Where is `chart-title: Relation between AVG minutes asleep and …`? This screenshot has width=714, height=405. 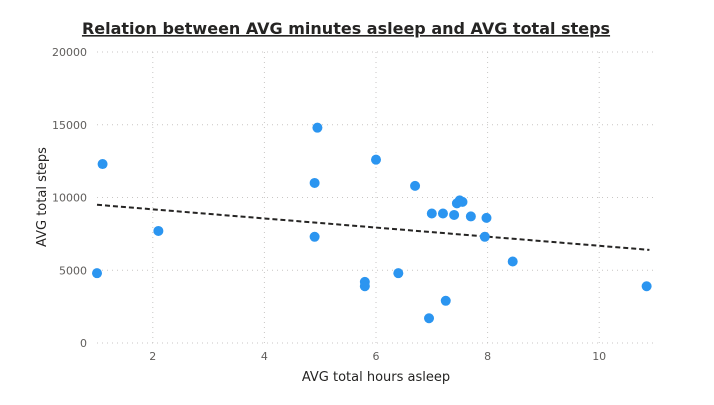 chart-title: Relation between AVG minutes asleep and … is located at coordinates (346, 28).